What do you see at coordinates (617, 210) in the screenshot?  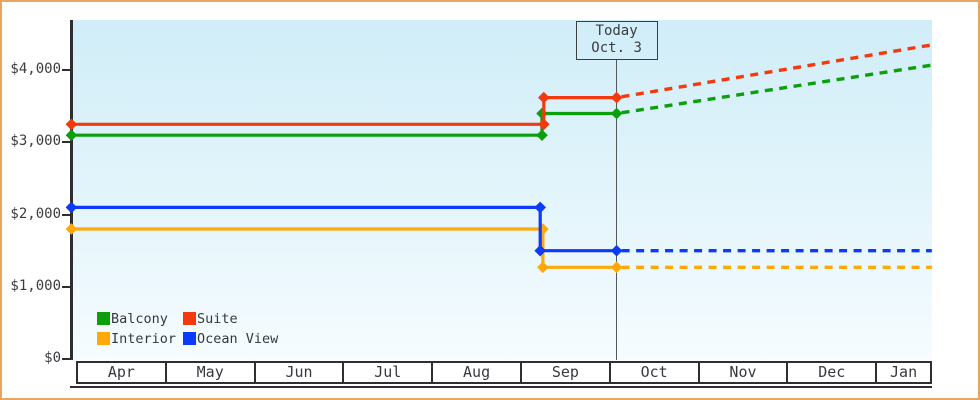 I see `today-vertical-line` at bounding box center [617, 210].